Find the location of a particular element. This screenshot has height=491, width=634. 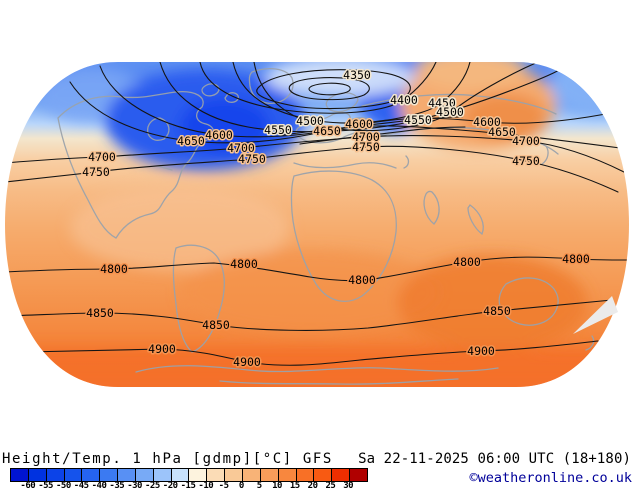

coastline-caspian is located at coordinates (406, 162).